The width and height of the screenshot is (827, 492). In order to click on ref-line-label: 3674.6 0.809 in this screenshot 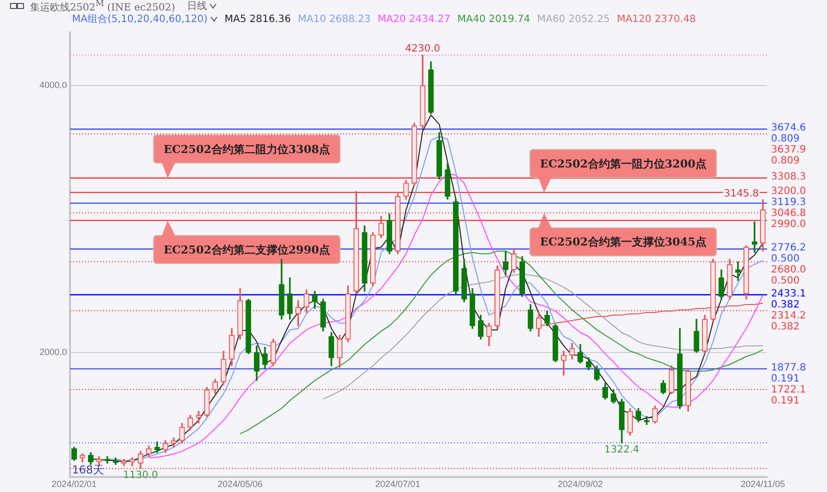, I will do `click(788, 133)`.